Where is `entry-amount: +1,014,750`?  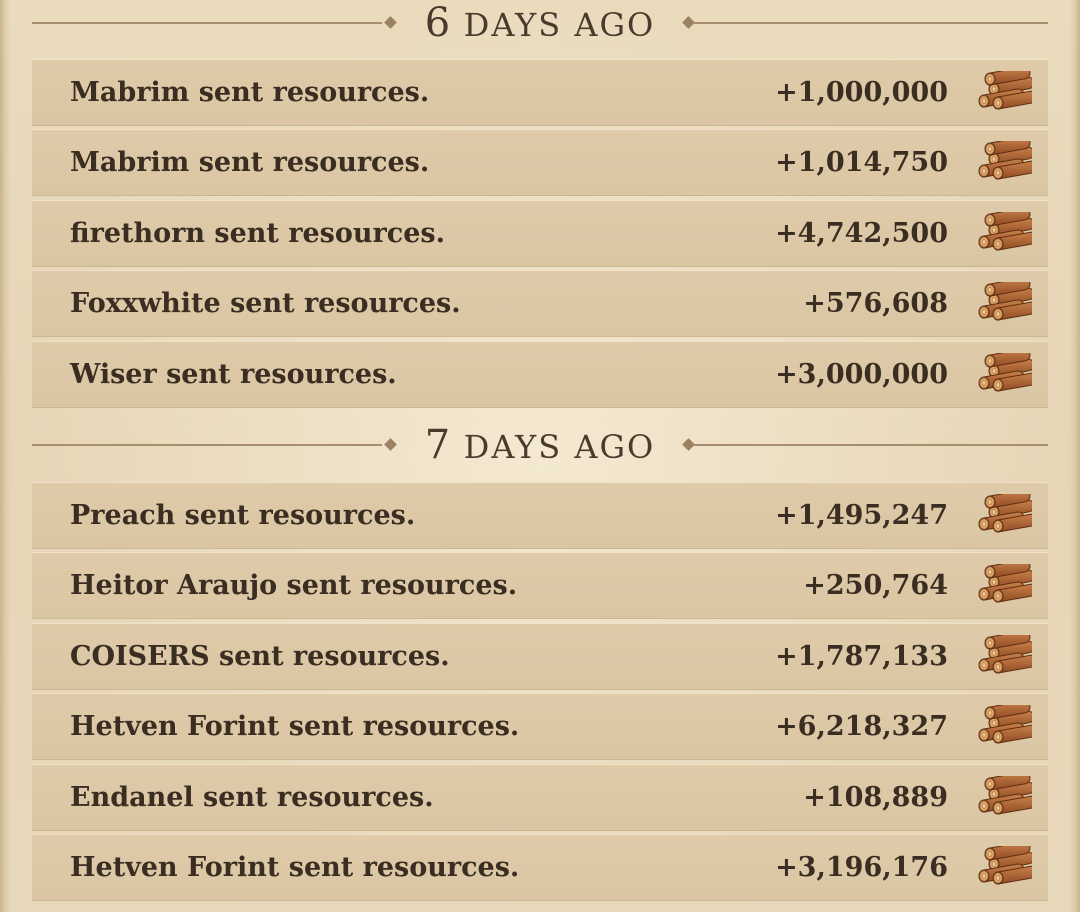 entry-amount: +1,014,750 is located at coordinates (861, 162).